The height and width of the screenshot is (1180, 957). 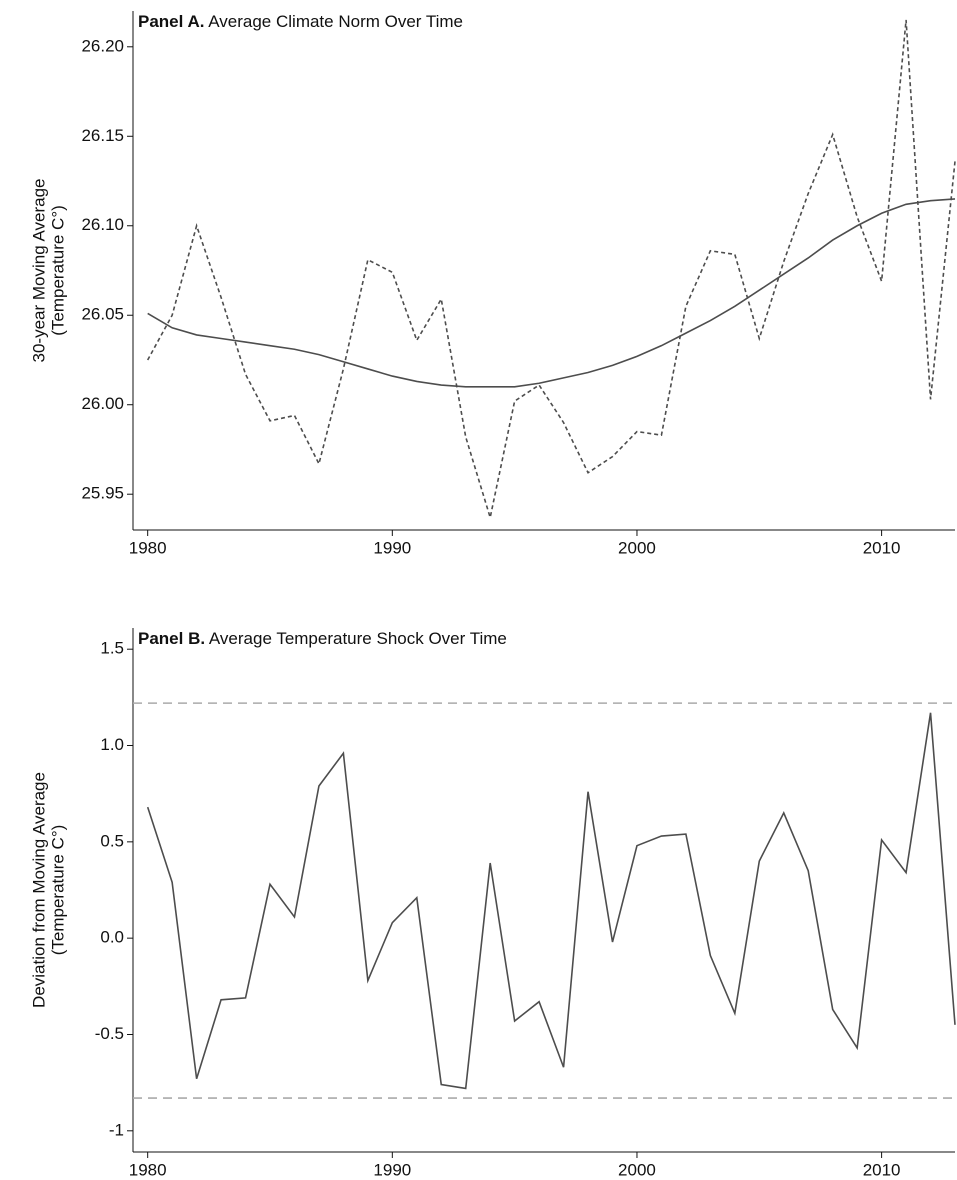 I want to click on title-text: Average Climate Norm Over Time, so click(x=335, y=21).